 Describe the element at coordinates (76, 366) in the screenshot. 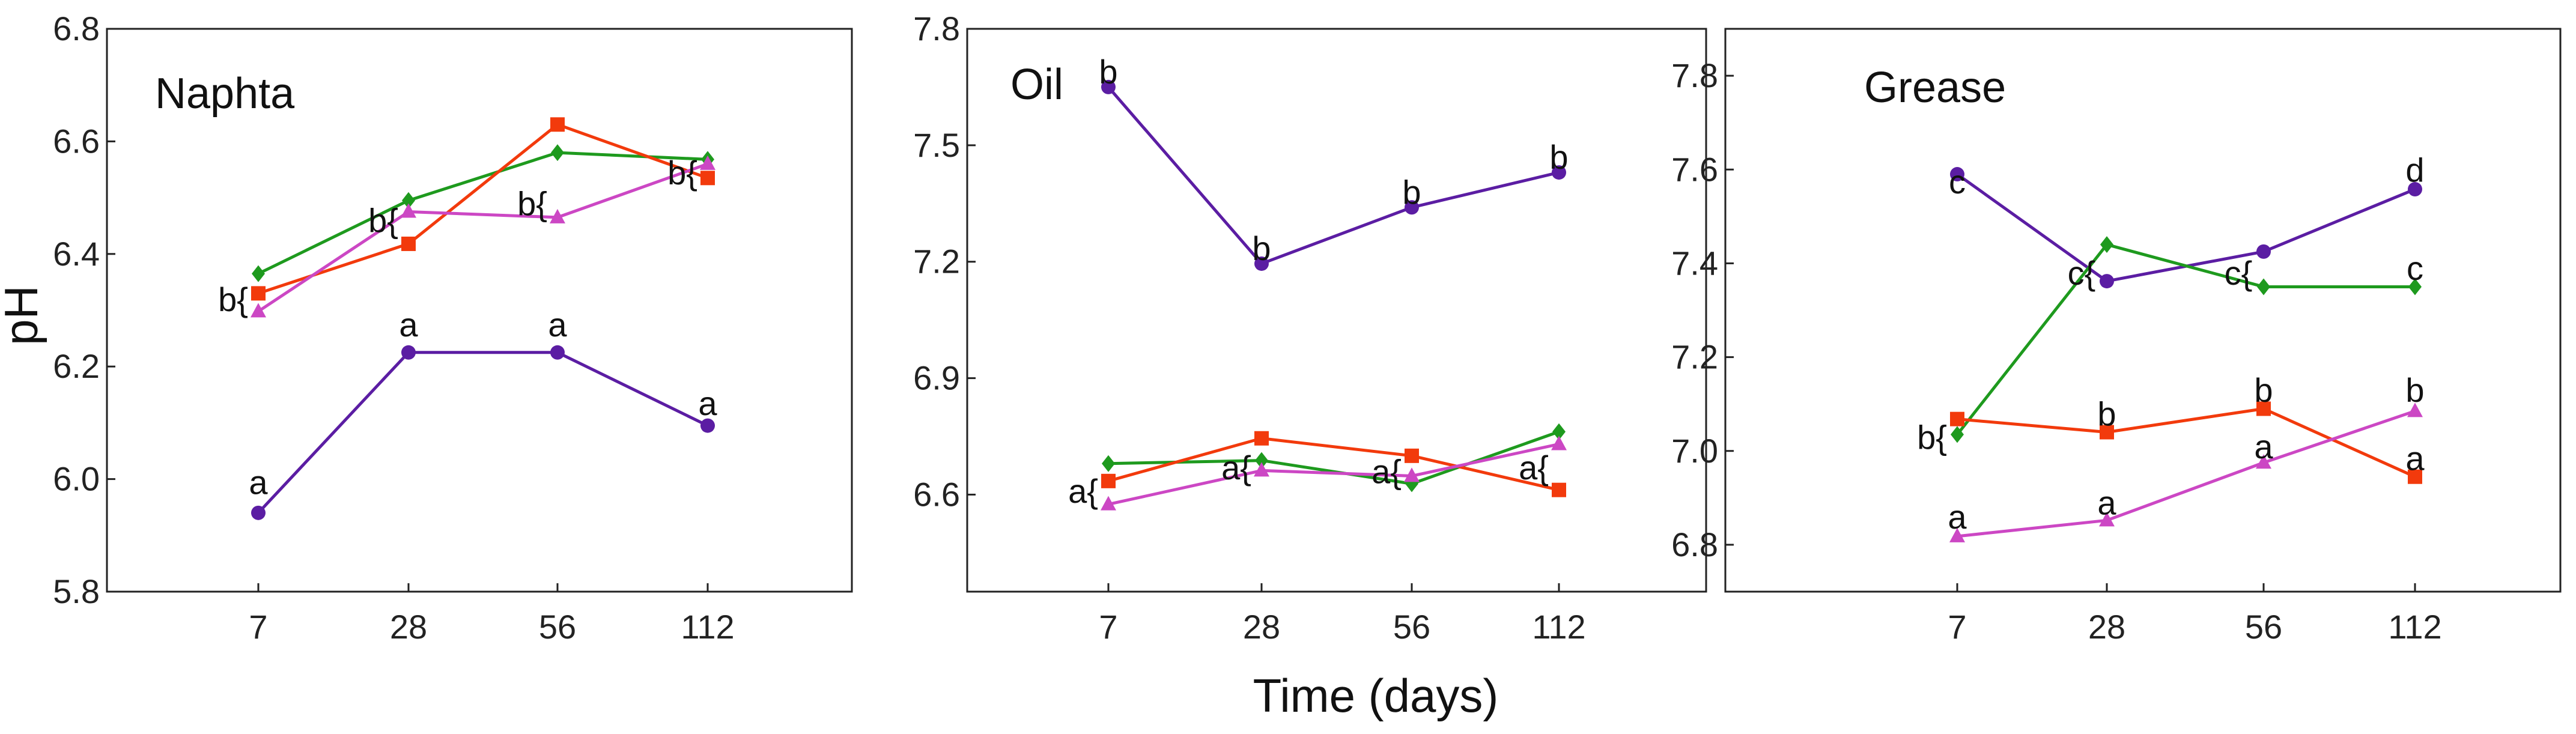

I see `y-tick-label: 6.2` at that location.